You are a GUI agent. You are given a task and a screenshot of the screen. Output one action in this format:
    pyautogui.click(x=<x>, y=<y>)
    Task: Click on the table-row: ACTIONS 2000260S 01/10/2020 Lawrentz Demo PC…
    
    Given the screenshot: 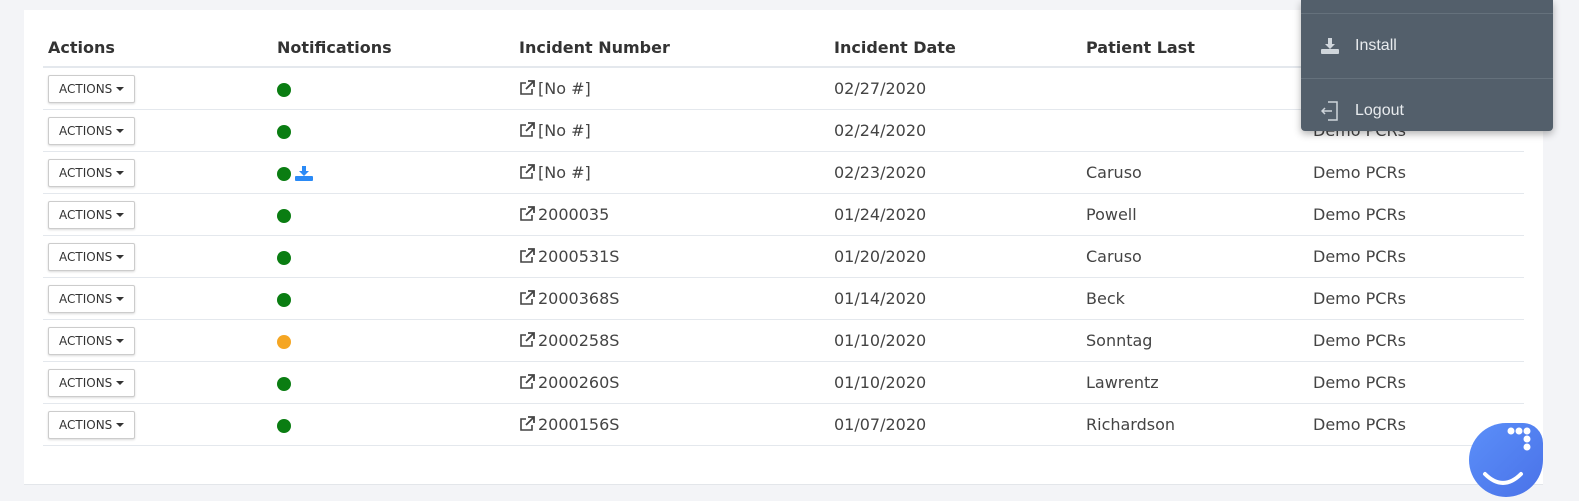 What is the action you would take?
    pyautogui.click(x=783, y=382)
    